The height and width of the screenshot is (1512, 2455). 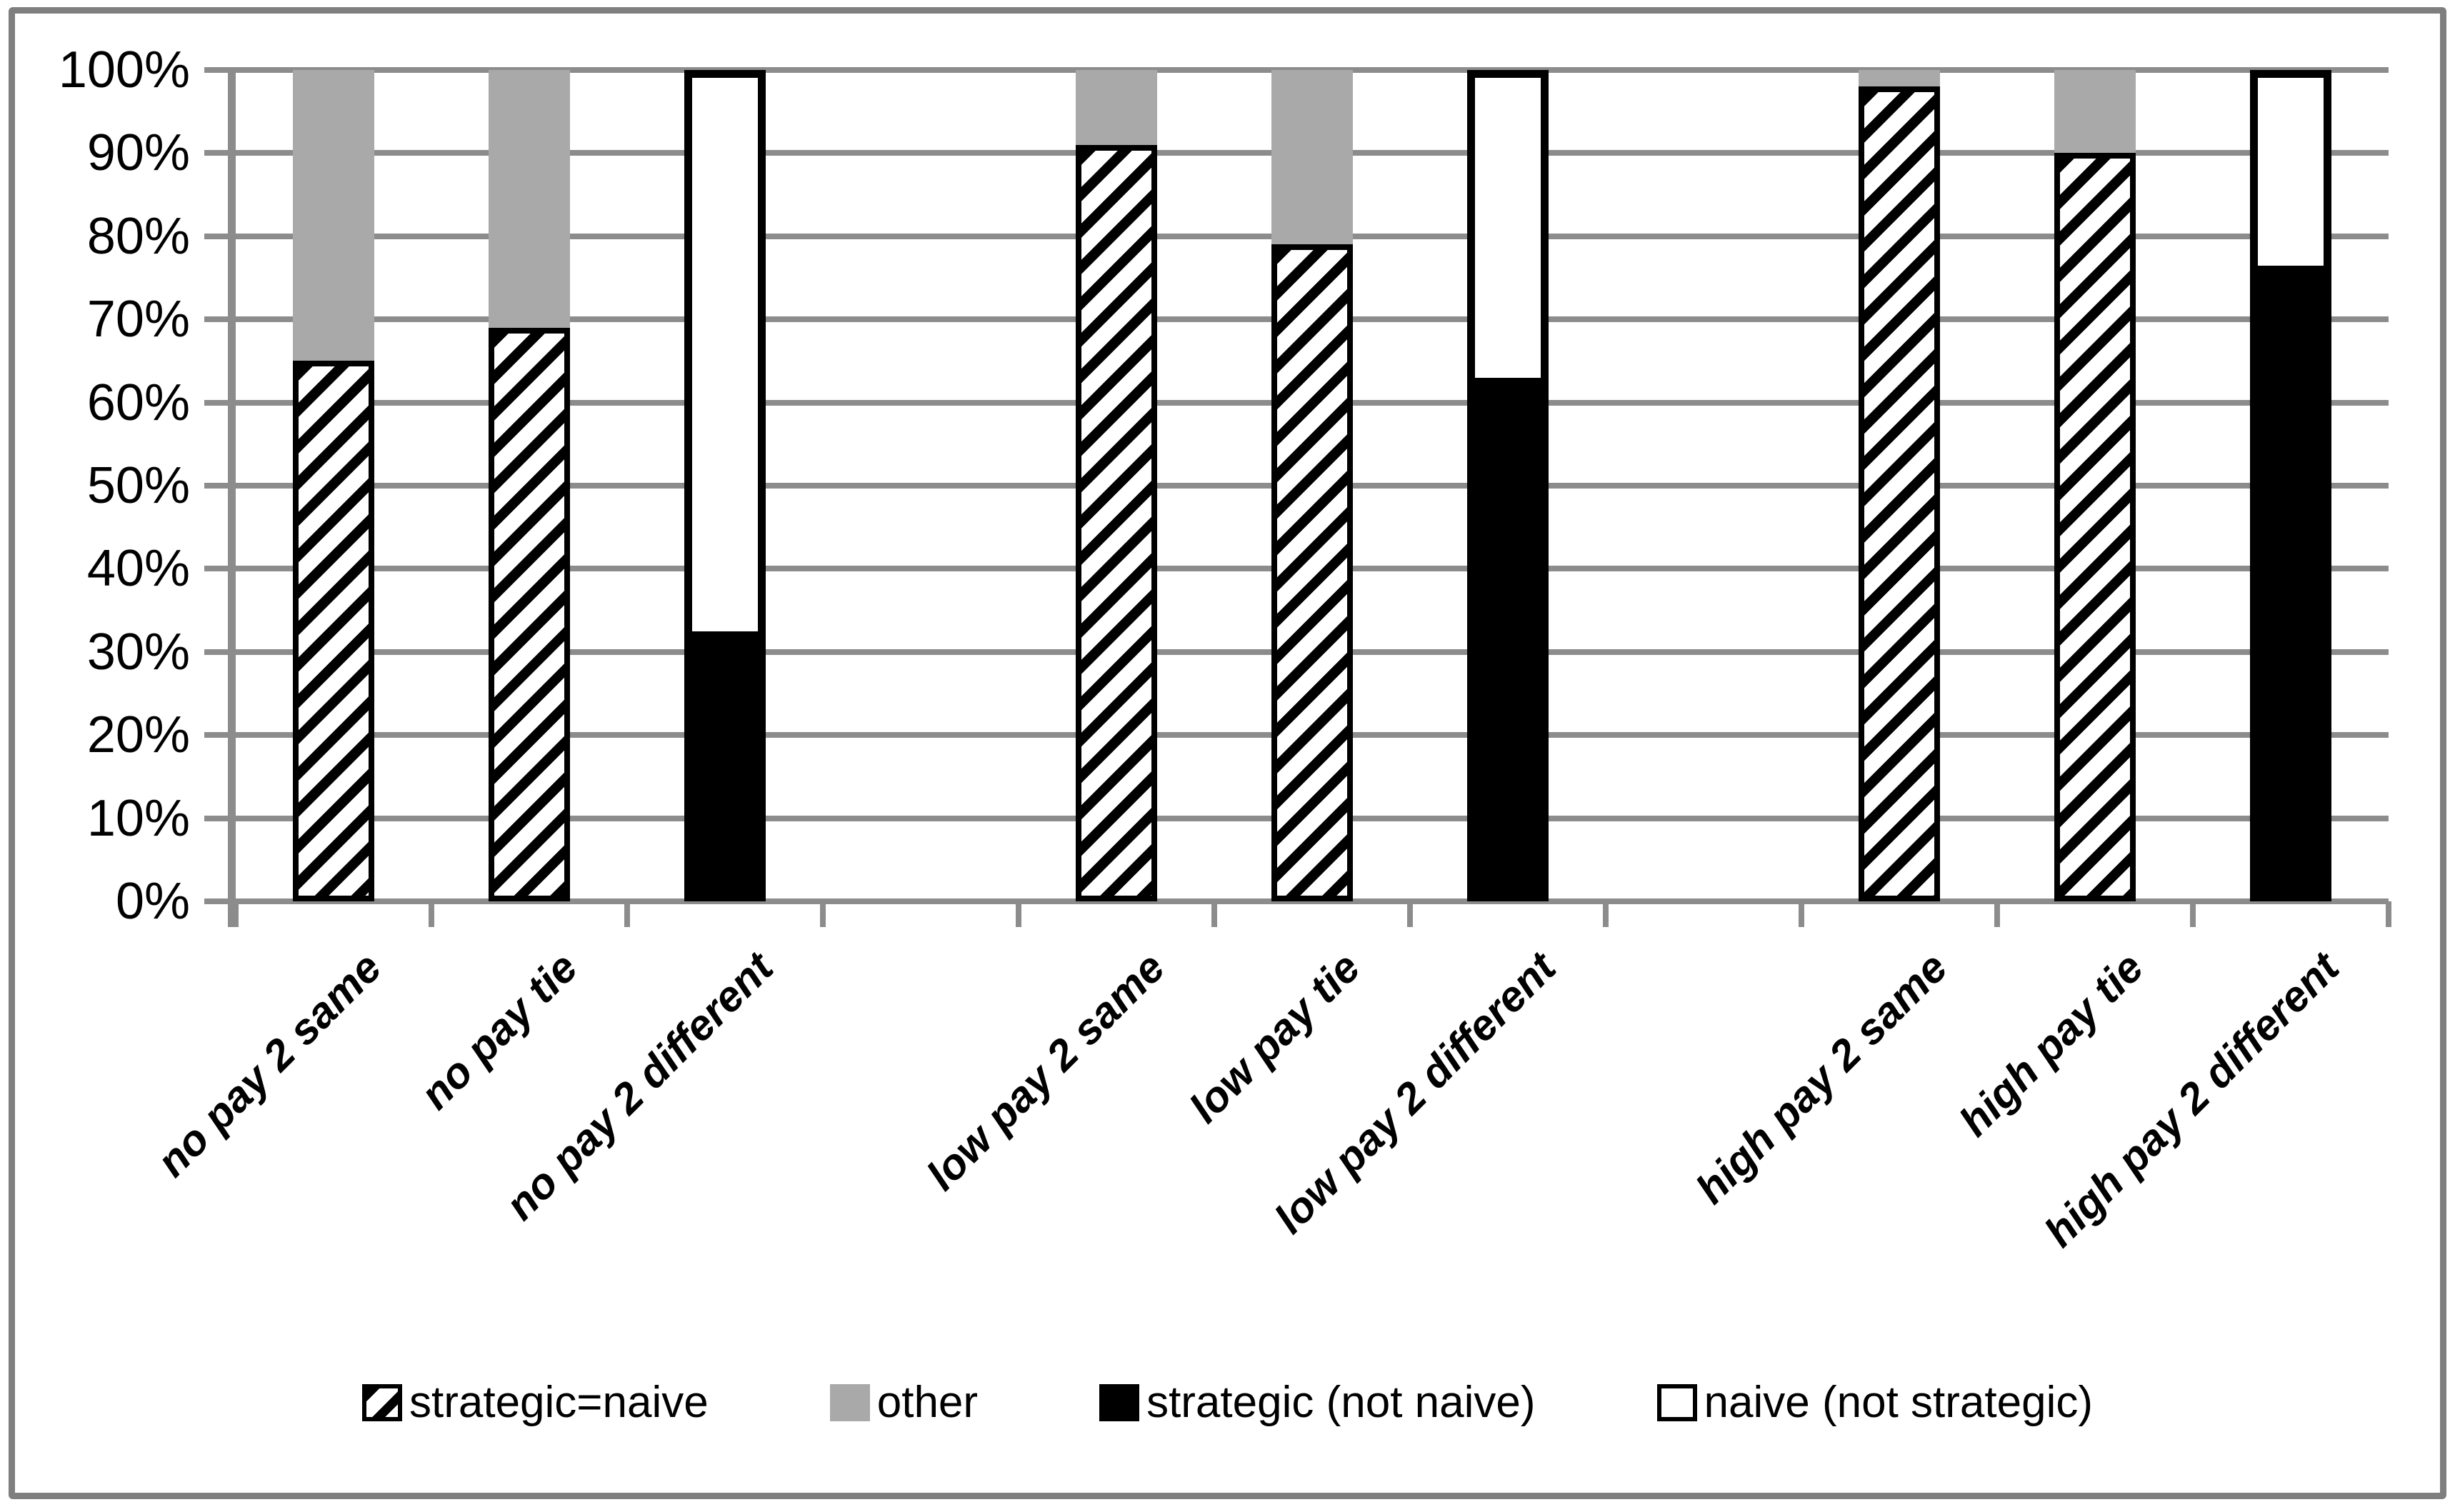 I want to click on gridline-0%, so click(x=1312, y=901).